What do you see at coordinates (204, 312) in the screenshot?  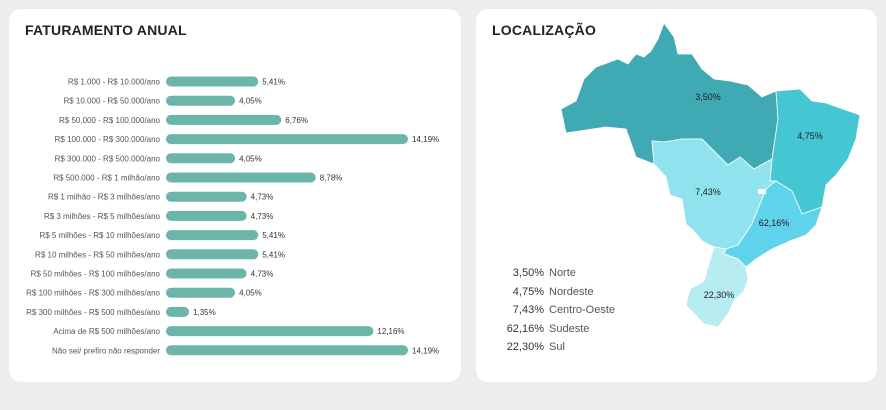 I see `bar-value-label: 1,35%` at bounding box center [204, 312].